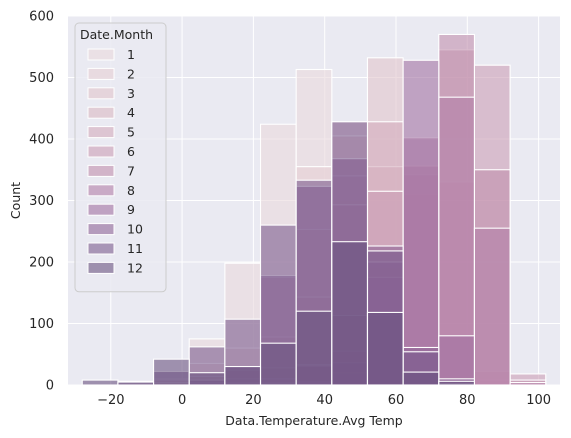 The height and width of the screenshot is (438, 571). Describe the element at coordinates (313, 420) in the screenshot. I see `x-axis-label: Data.Temperature.Avg Temp` at that location.